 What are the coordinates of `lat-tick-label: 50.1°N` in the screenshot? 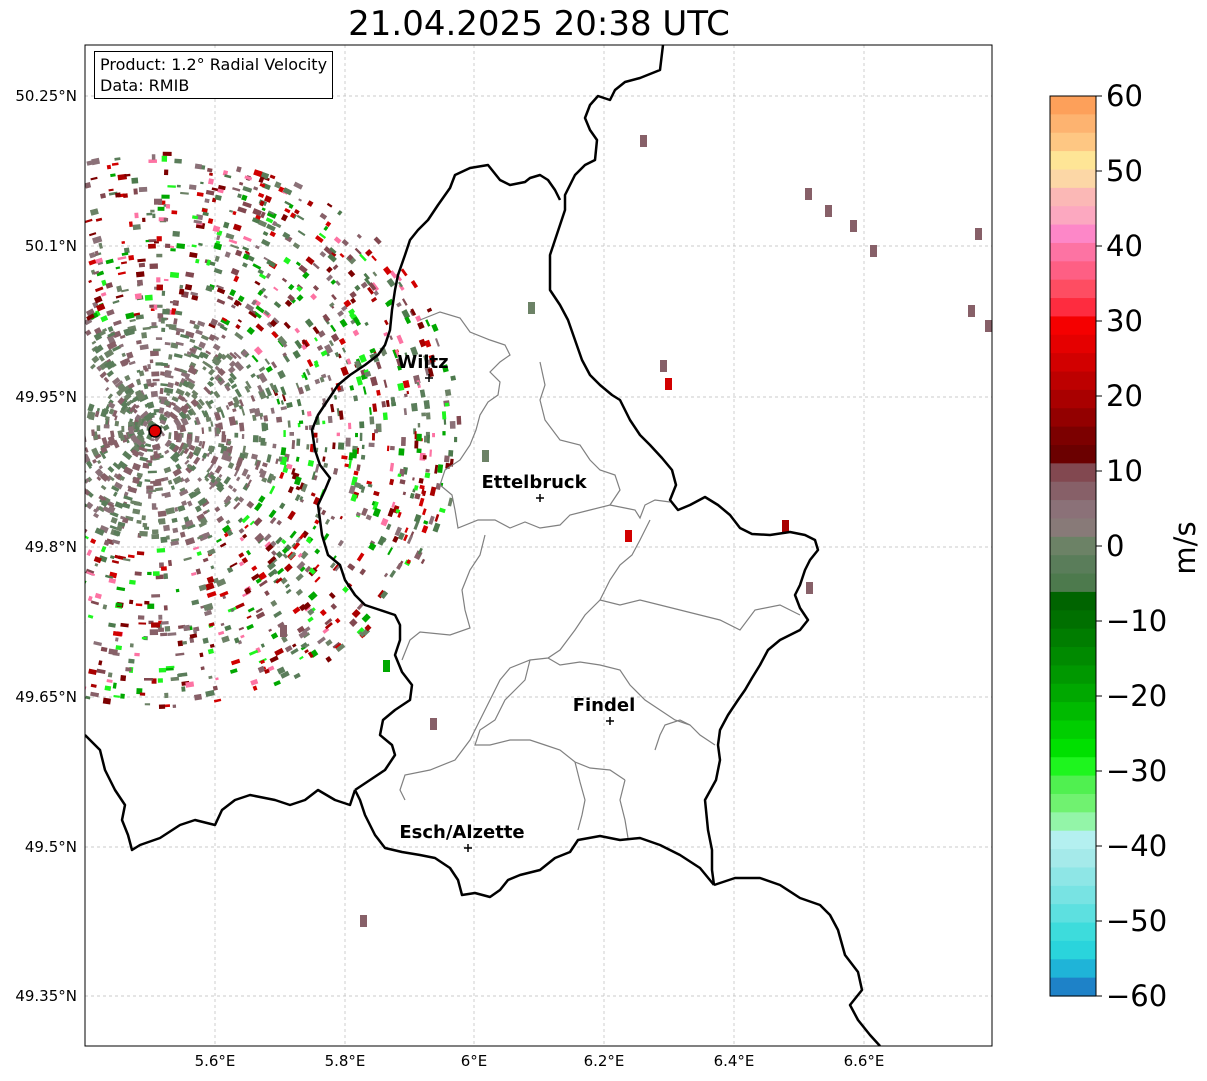 It's located at (51, 246).